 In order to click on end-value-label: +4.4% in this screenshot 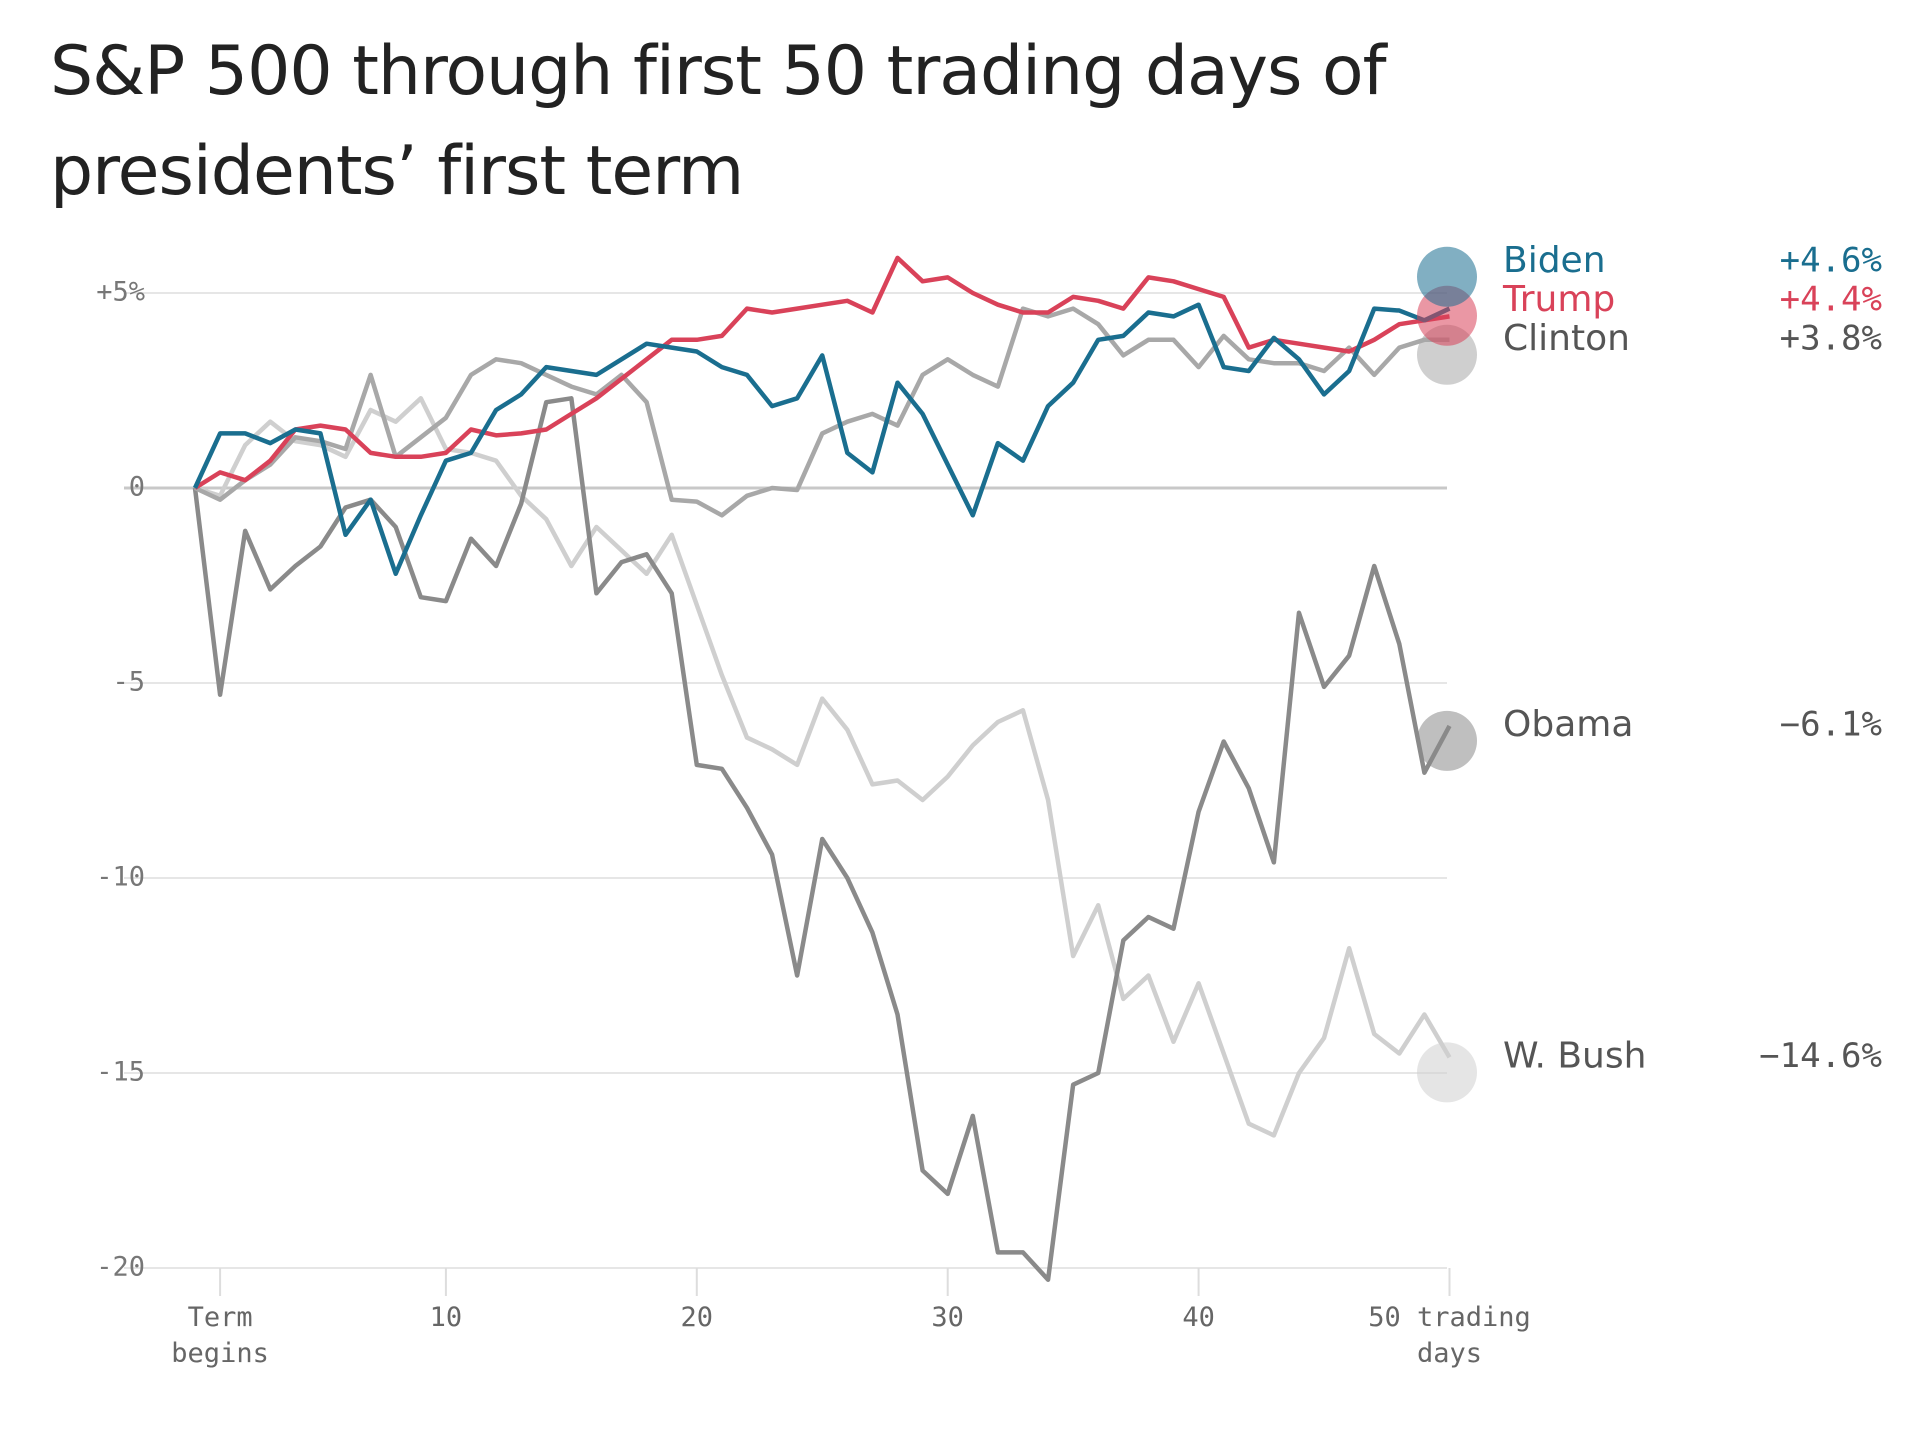, I will do `click(1831, 299)`.